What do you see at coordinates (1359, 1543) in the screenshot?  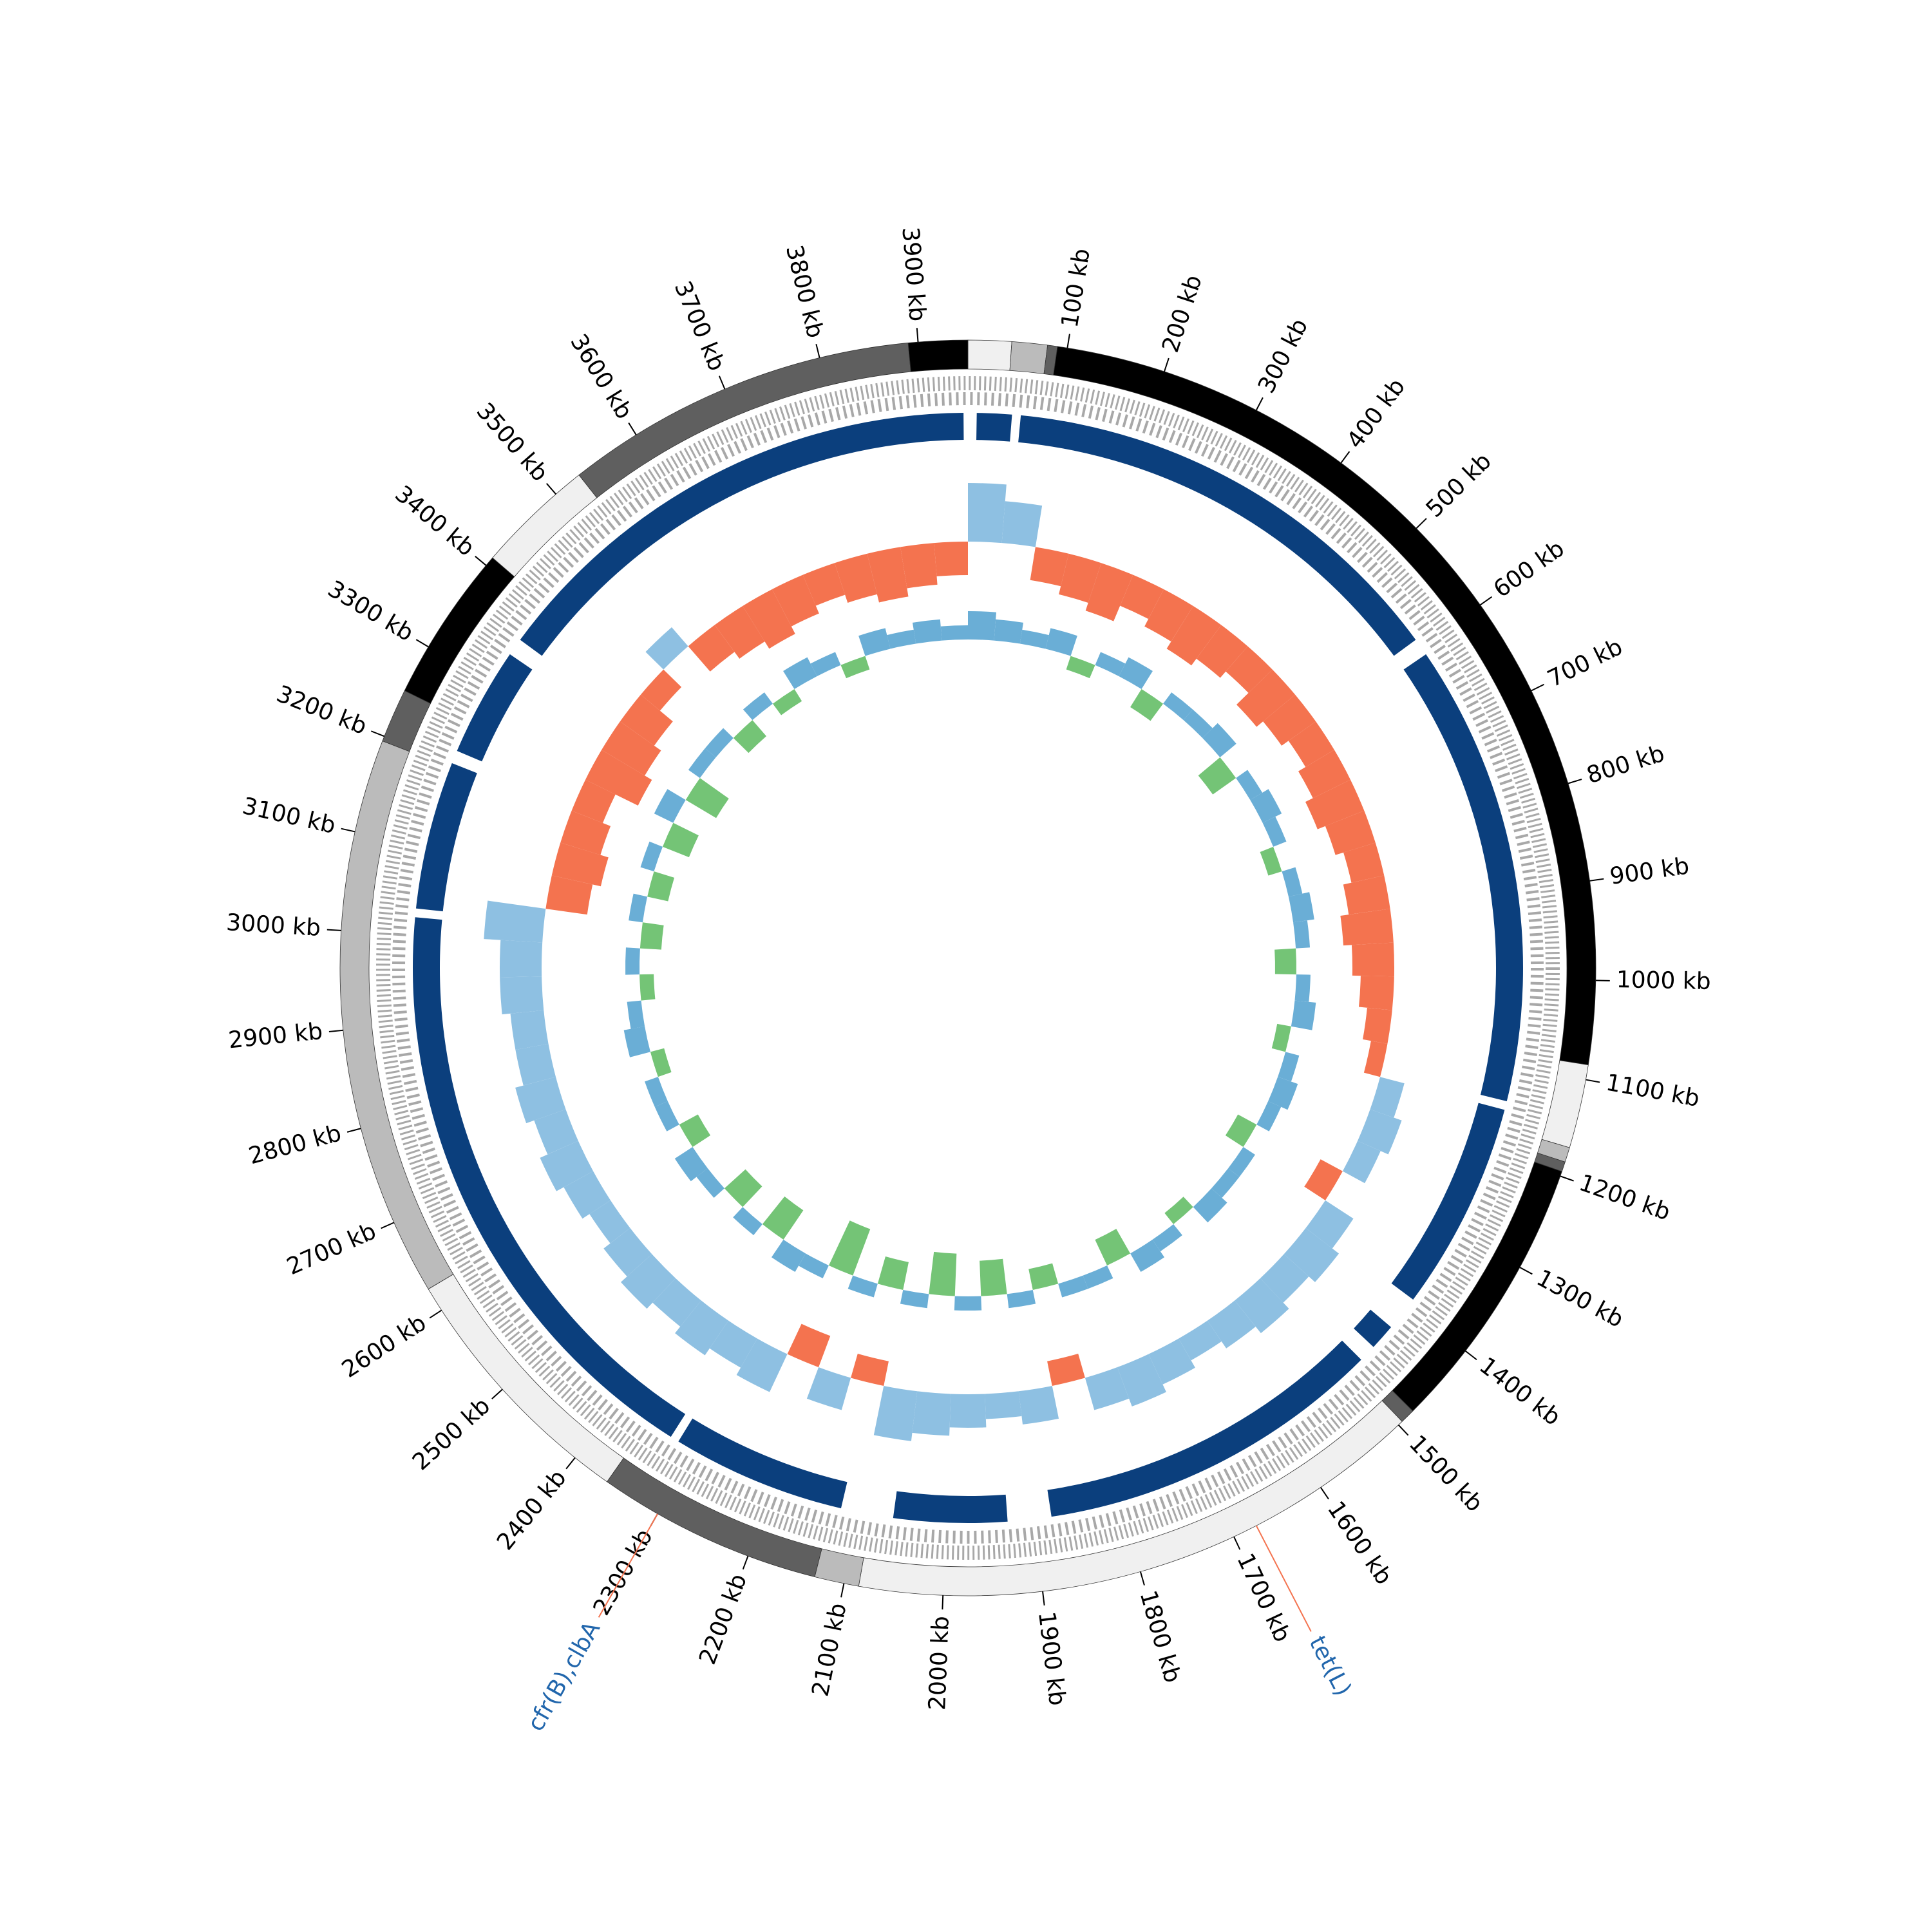 I see `x-tick-label: 1600 kb` at bounding box center [1359, 1543].